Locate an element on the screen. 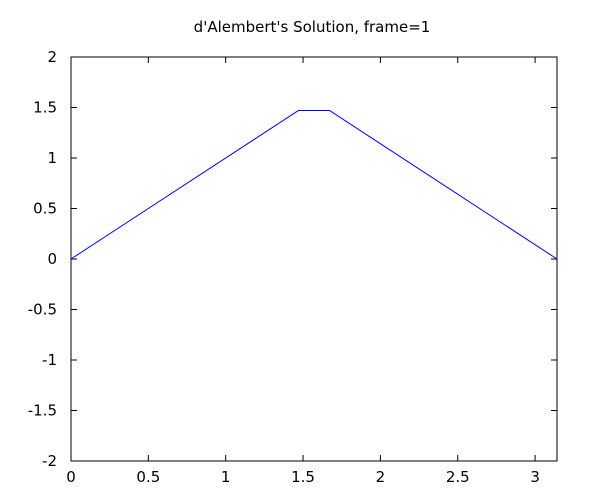 The width and height of the screenshot is (600, 500). y-tick-label: 1 is located at coordinates (52, 158).